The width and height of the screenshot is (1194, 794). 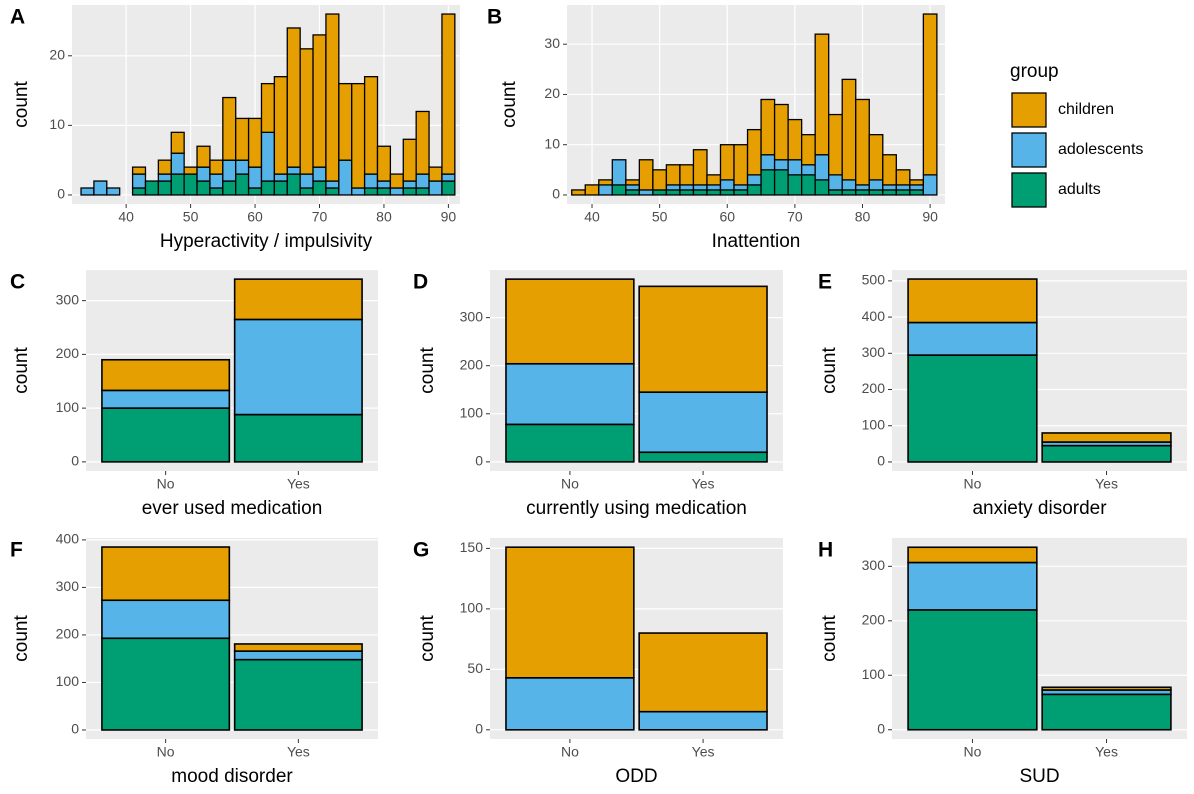 I want to click on panel-label: E, so click(x=825, y=282).